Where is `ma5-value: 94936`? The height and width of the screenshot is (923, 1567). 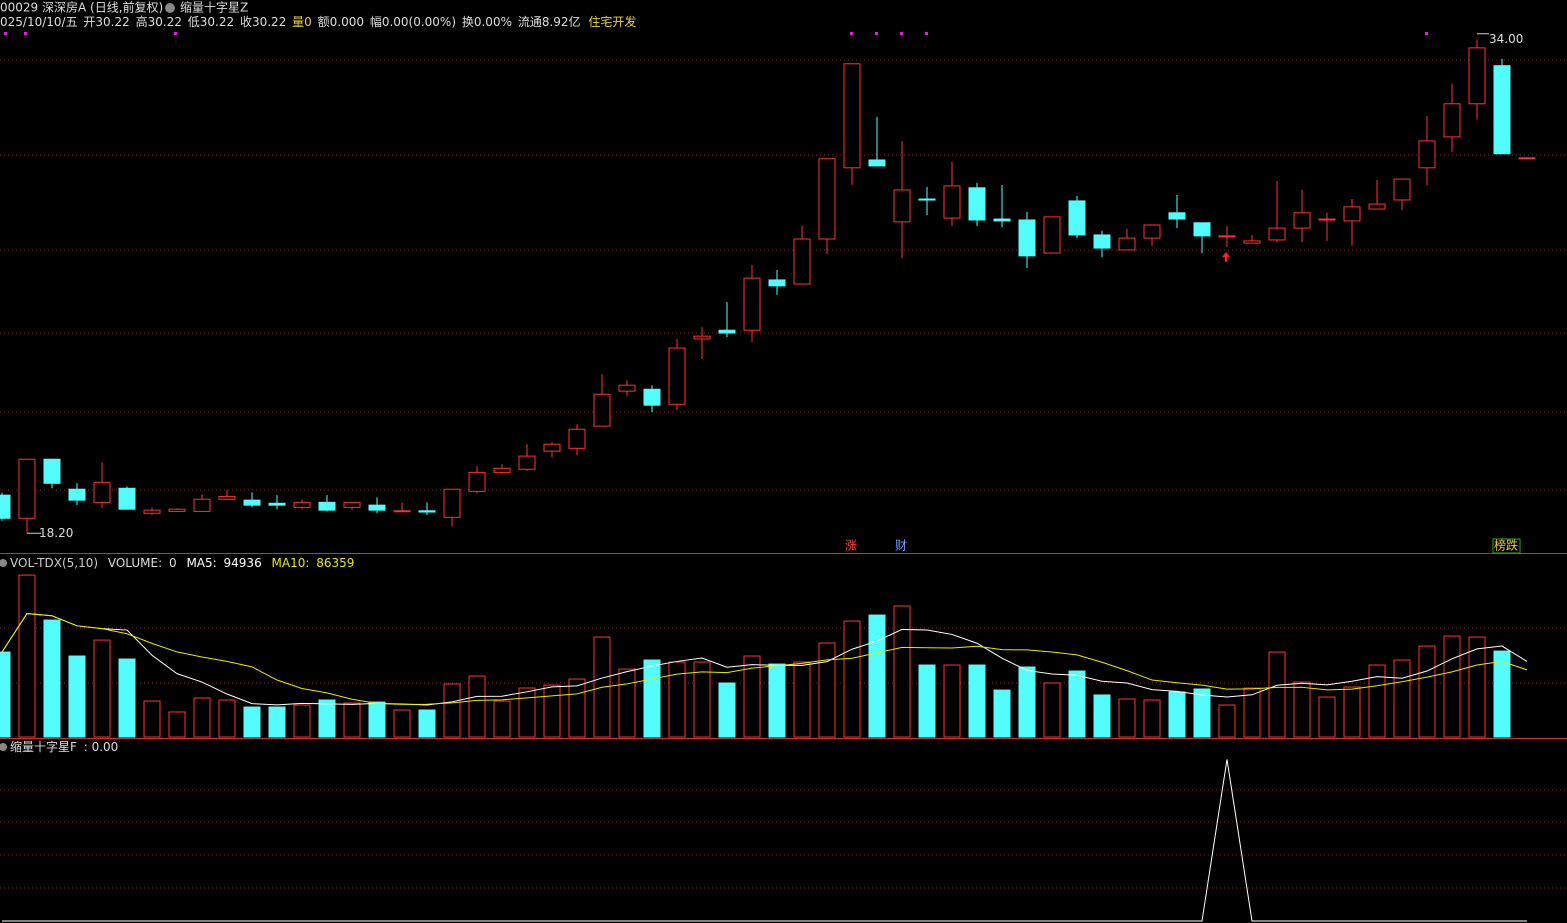
ma5-value: 94936 is located at coordinates (243, 563).